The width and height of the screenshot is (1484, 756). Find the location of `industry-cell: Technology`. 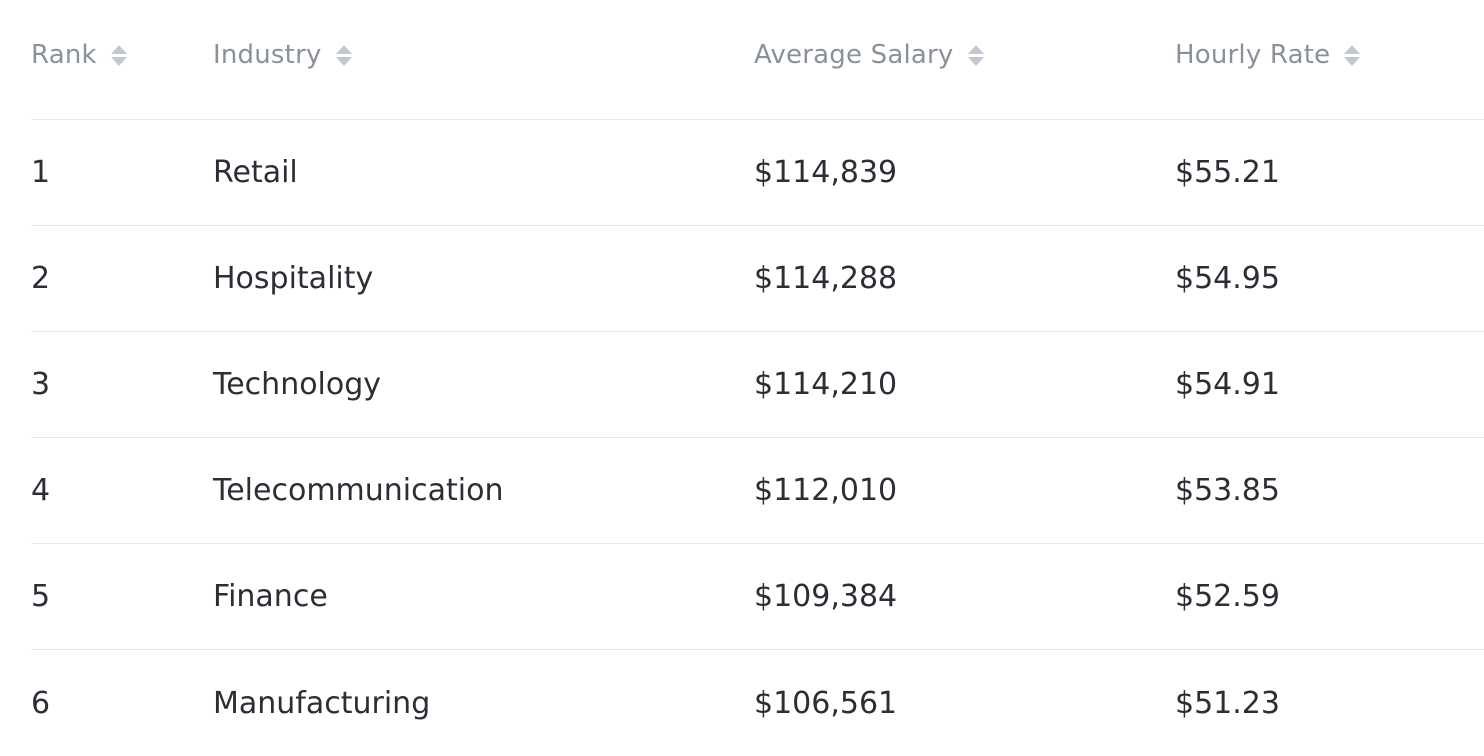

industry-cell: Technology is located at coordinates (297, 384).